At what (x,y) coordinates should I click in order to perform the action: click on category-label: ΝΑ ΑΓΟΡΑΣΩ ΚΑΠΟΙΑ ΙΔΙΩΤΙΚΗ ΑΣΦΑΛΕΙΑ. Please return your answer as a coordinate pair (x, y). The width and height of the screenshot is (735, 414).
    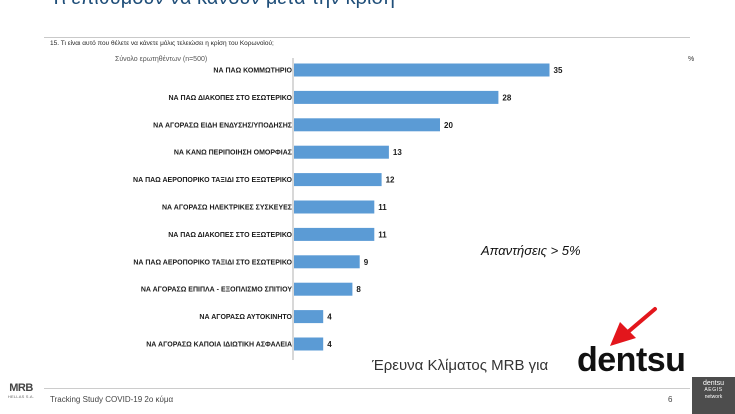
    Looking at the image, I should click on (219, 345).